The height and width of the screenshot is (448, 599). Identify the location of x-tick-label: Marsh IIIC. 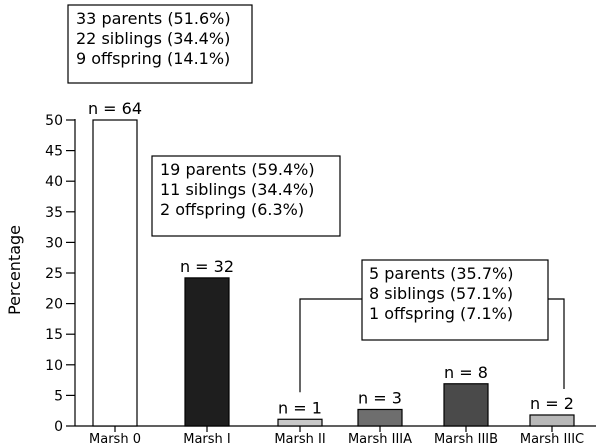
(552, 439).